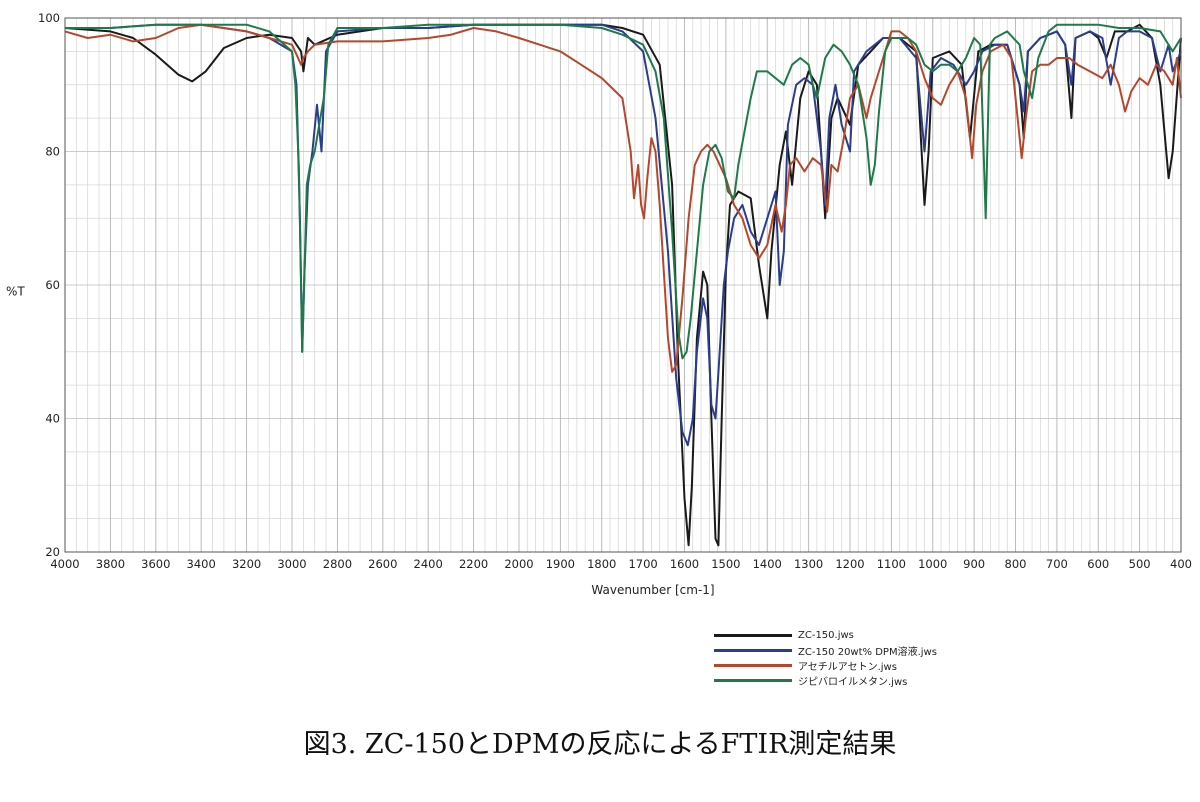 The width and height of the screenshot is (1200, 802). What do you see at coordinates (853, 682) in the screenshot?
I see `legend-label: ジピバロイルメタン.jws` at bounding box center [853, 682].